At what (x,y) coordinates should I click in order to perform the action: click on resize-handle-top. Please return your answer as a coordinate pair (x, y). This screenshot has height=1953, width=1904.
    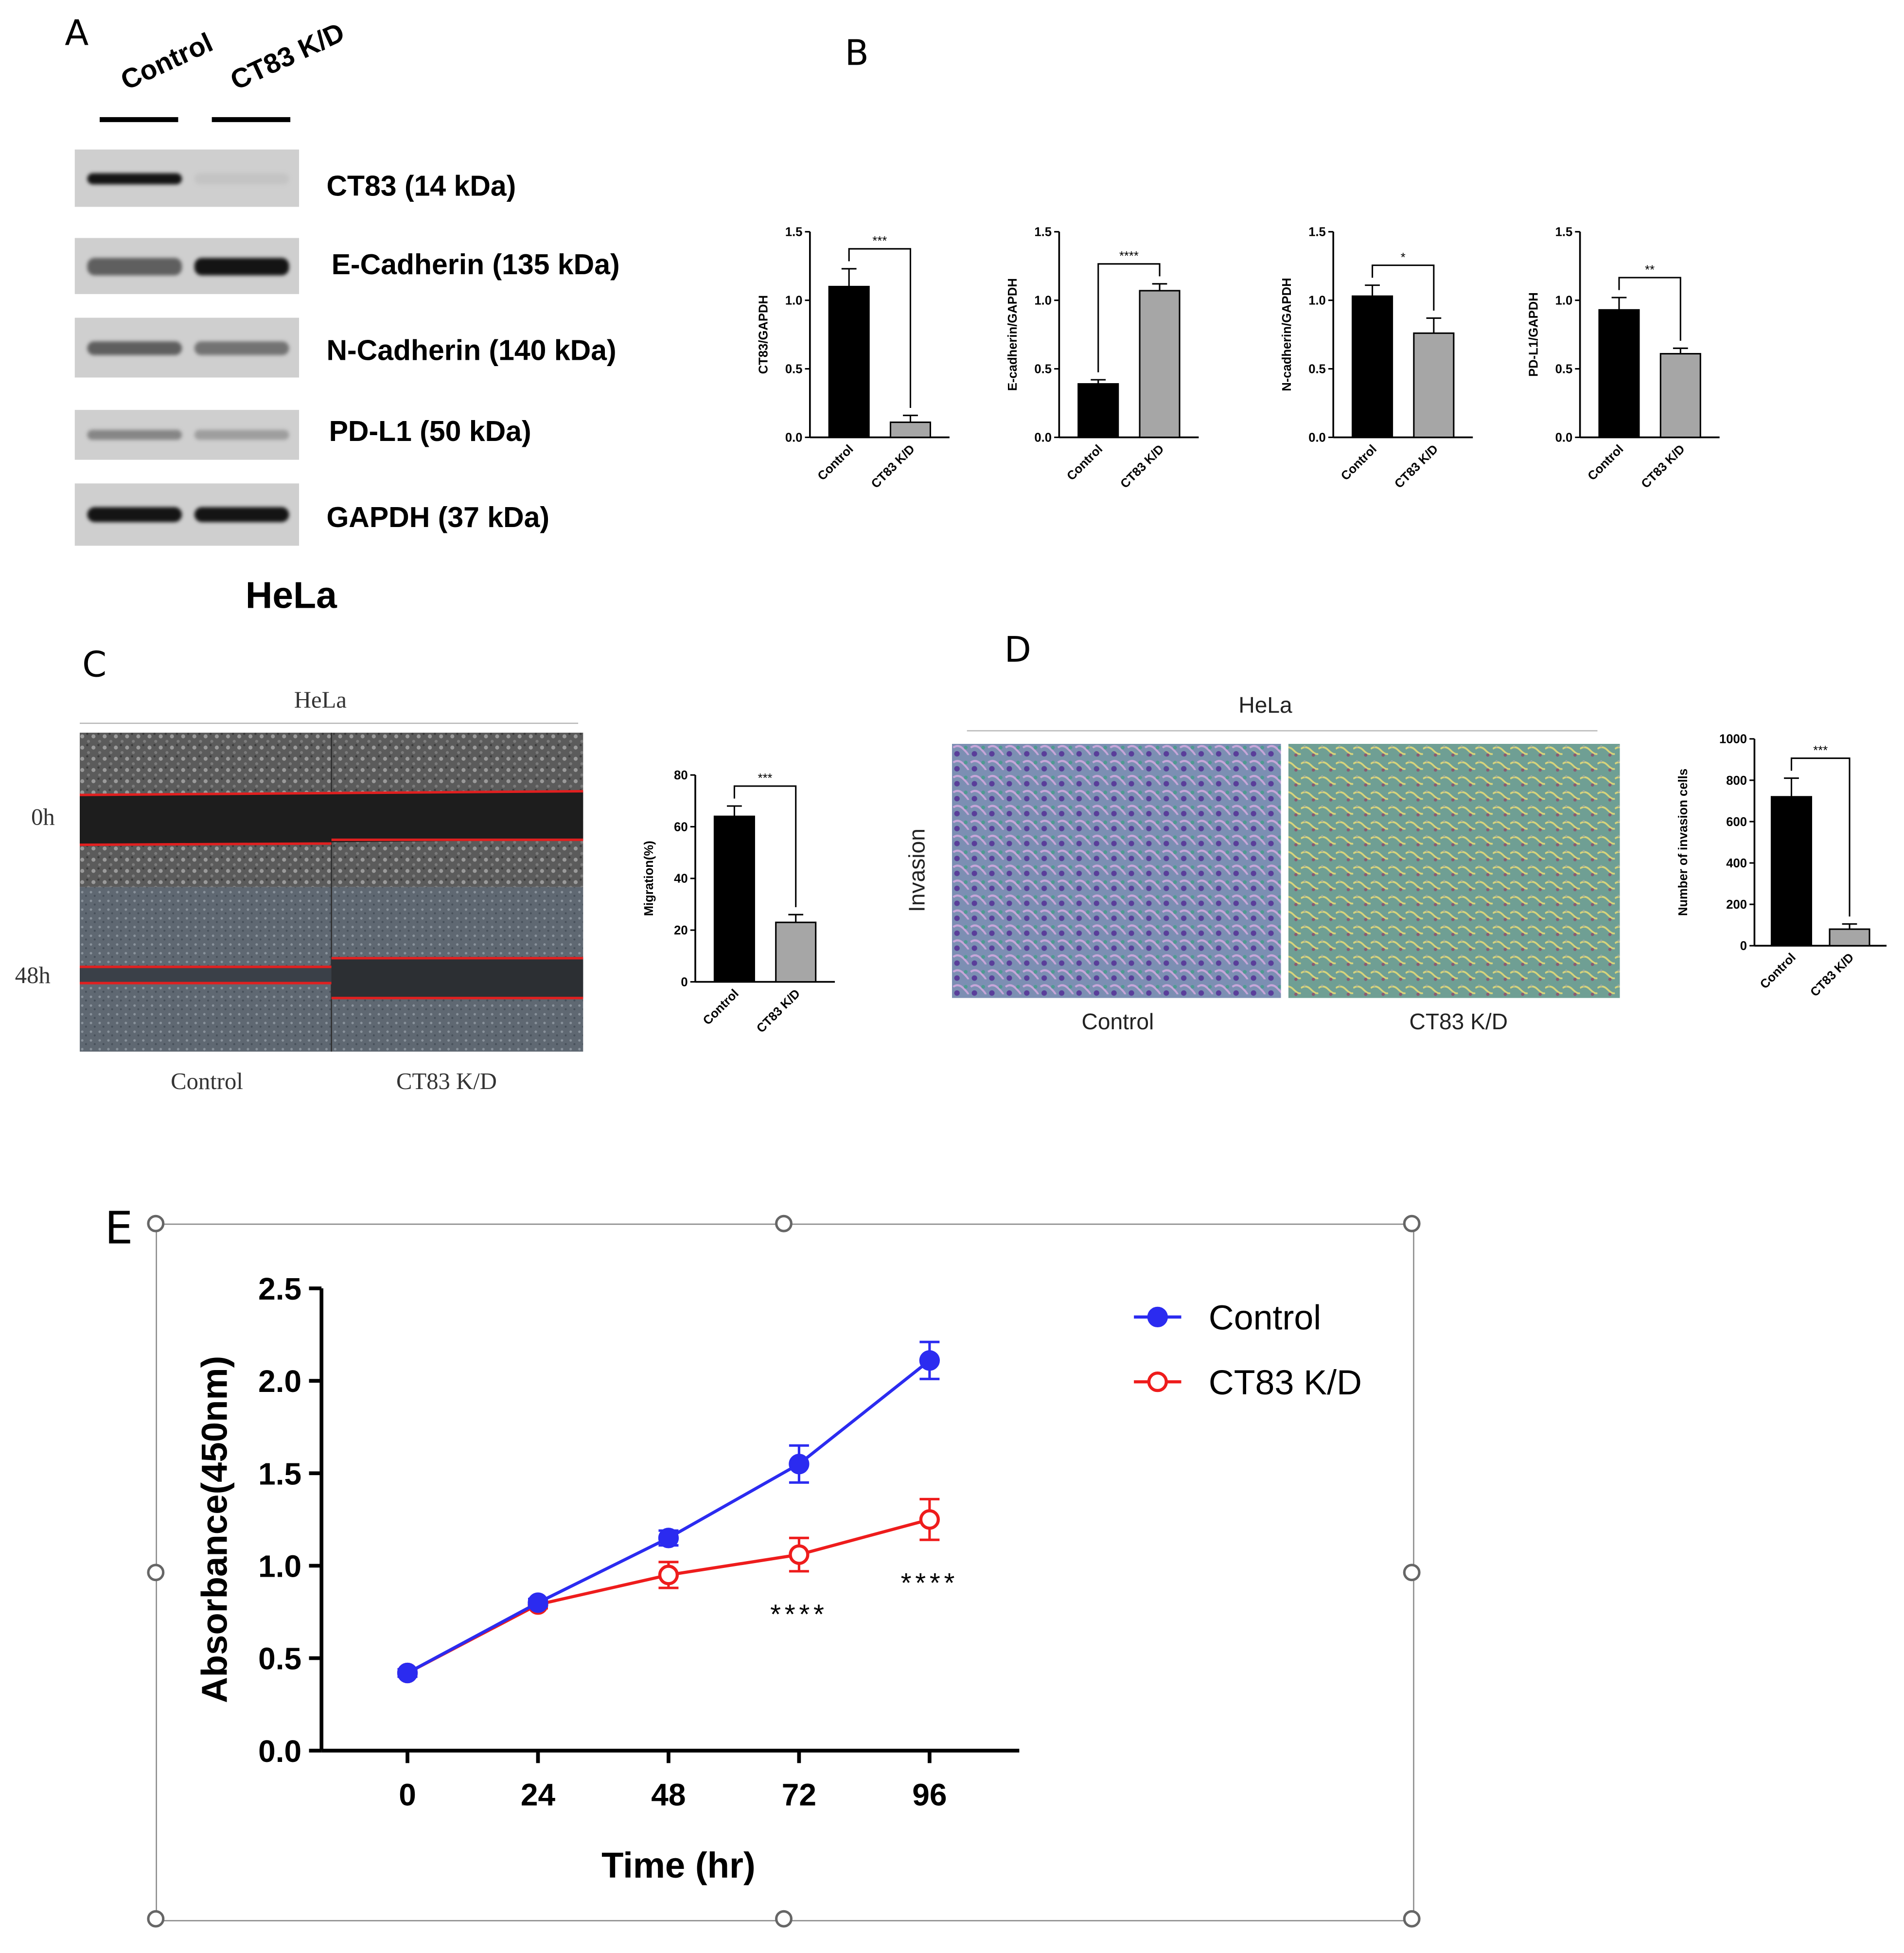
    Looking at the image, I should click on (784, 1223).